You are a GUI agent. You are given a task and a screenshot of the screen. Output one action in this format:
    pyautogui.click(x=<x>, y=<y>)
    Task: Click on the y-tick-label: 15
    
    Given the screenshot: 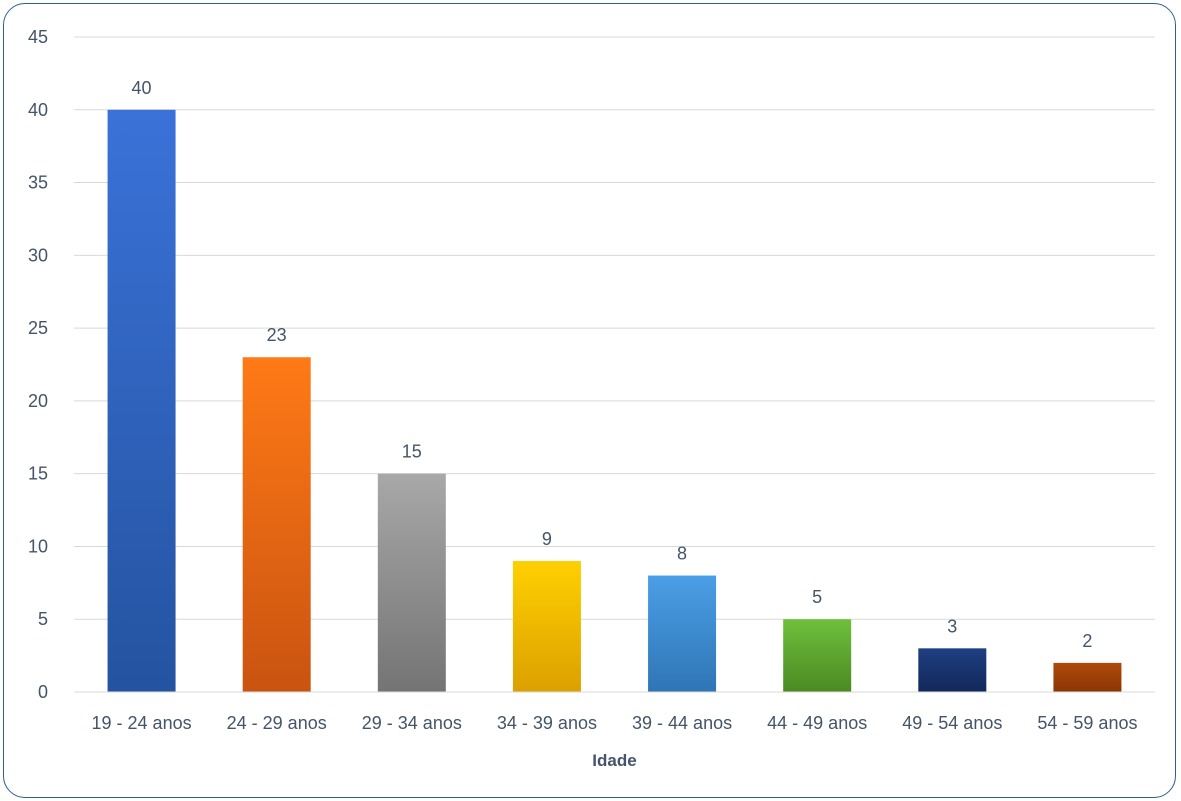 What is the action you would take?
    pyautogui.click(x=38, y=474)
    